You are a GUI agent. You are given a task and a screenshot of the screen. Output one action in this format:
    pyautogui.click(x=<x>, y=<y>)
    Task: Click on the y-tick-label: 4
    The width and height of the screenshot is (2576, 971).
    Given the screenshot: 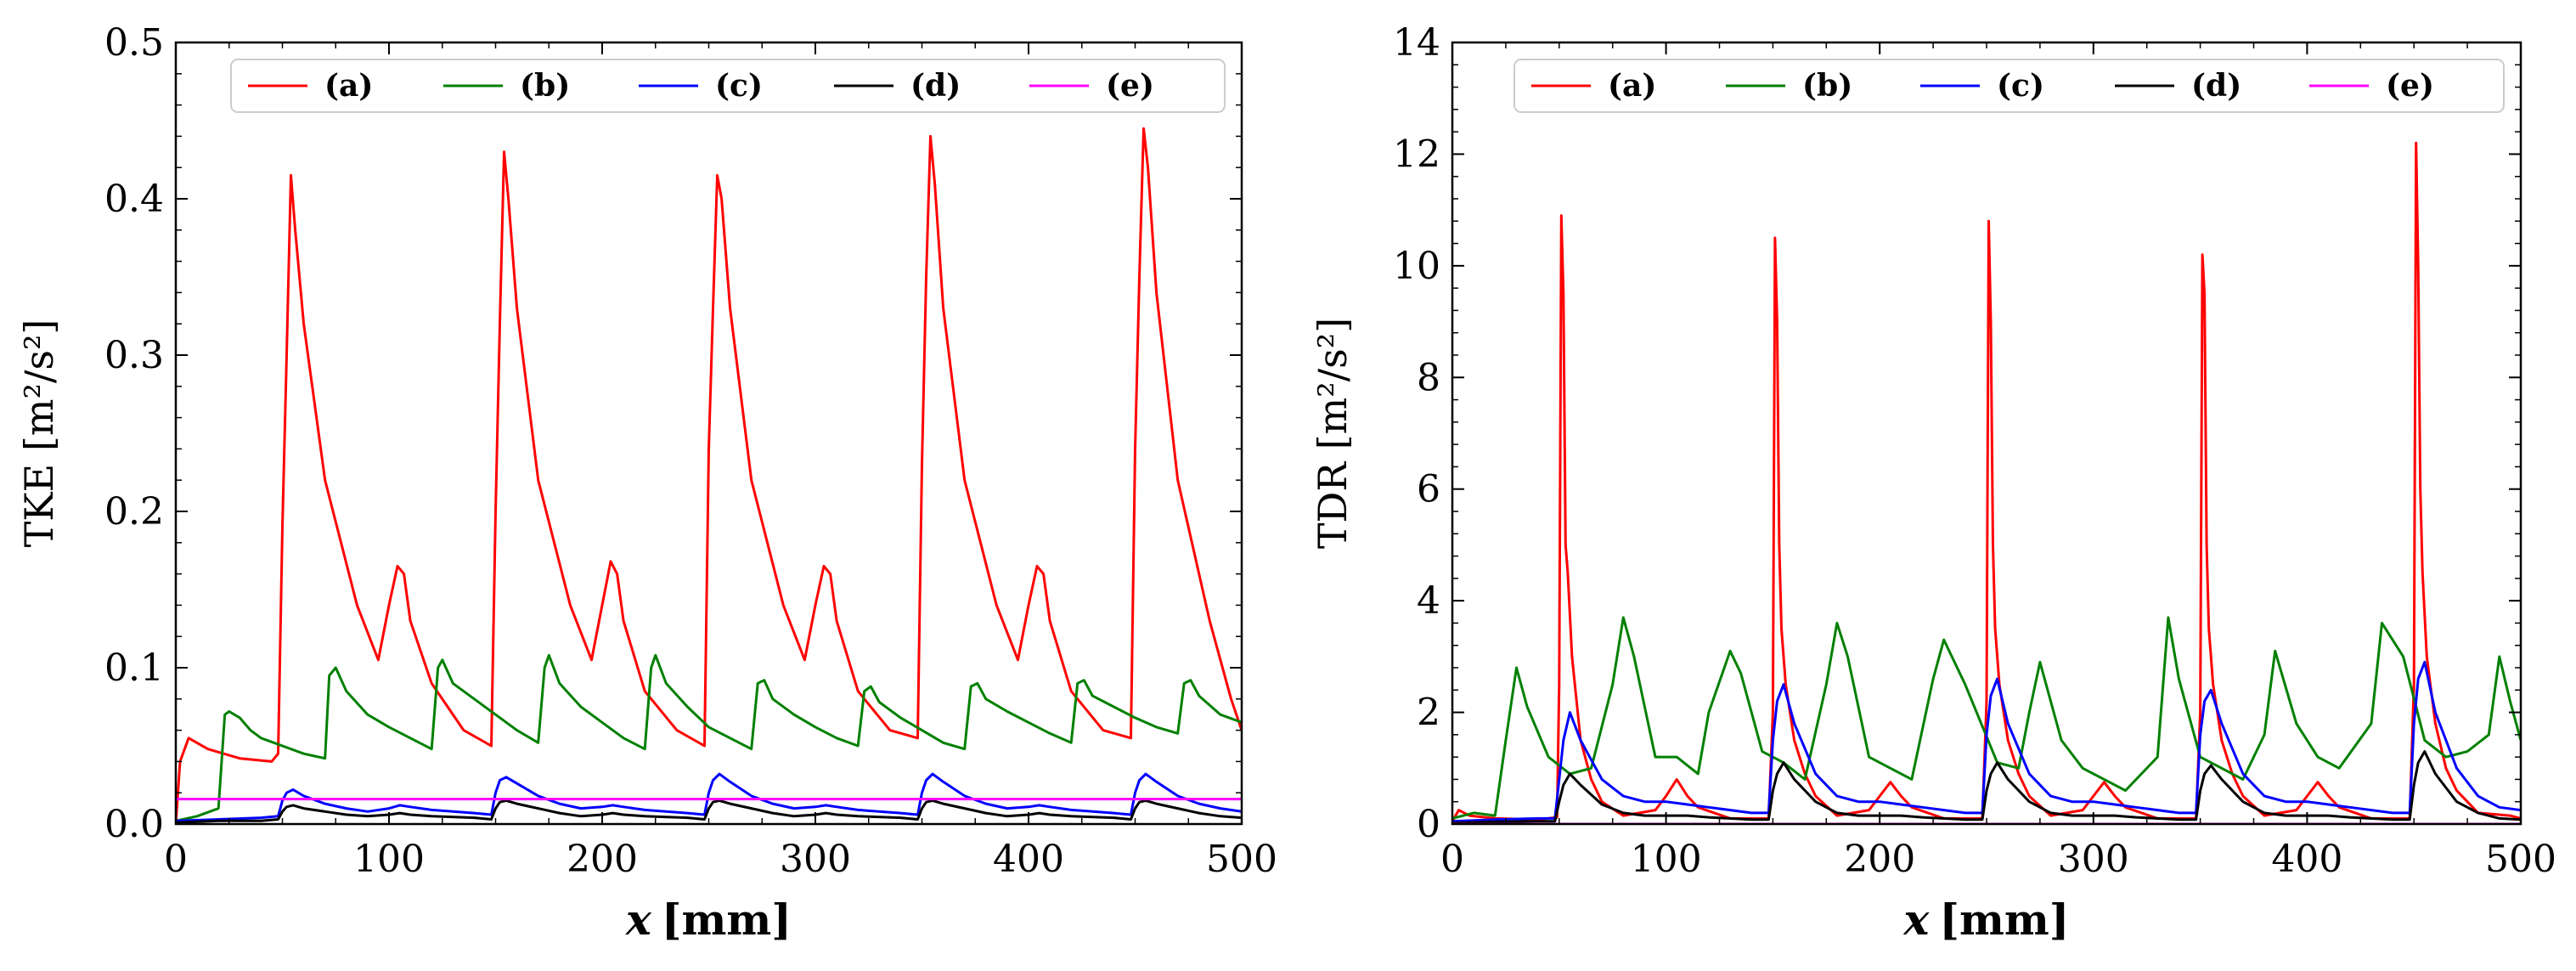 What is the action you would take?
    pyautogui.click(x=1428, y=601)
    